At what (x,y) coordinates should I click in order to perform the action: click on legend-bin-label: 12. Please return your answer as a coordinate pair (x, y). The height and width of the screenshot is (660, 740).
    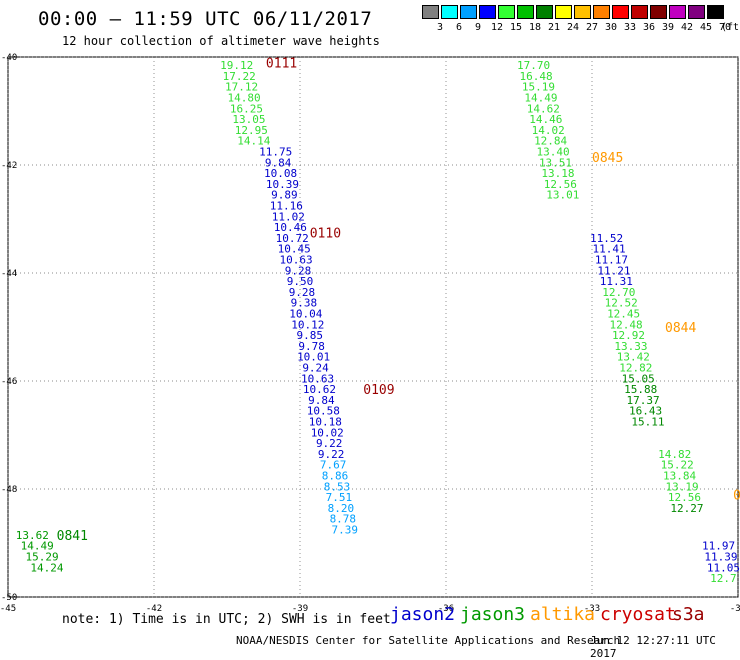
    Looking at the image, I should click on (497, 27).